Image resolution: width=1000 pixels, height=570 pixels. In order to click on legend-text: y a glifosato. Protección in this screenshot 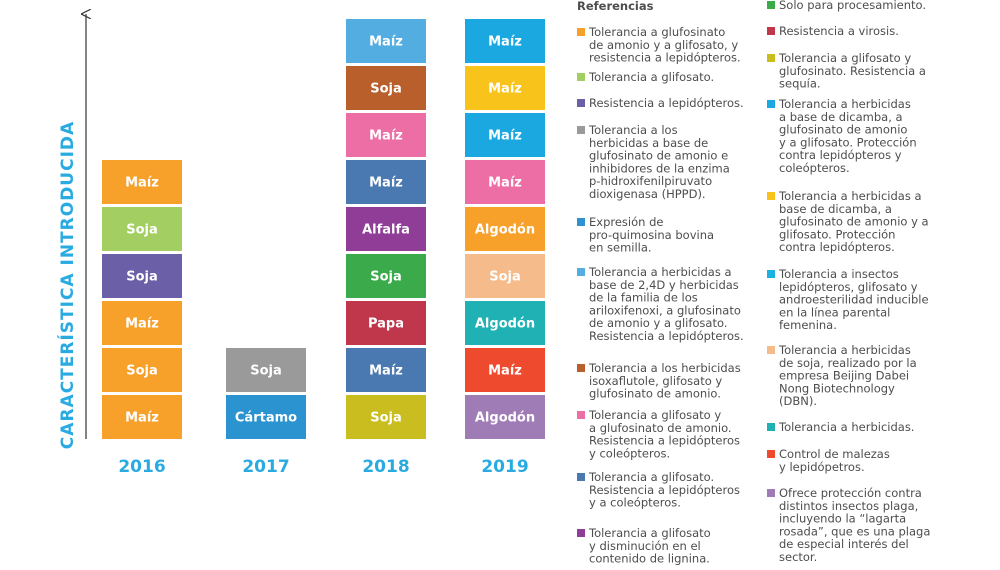, I will do `click(848, 142)`.